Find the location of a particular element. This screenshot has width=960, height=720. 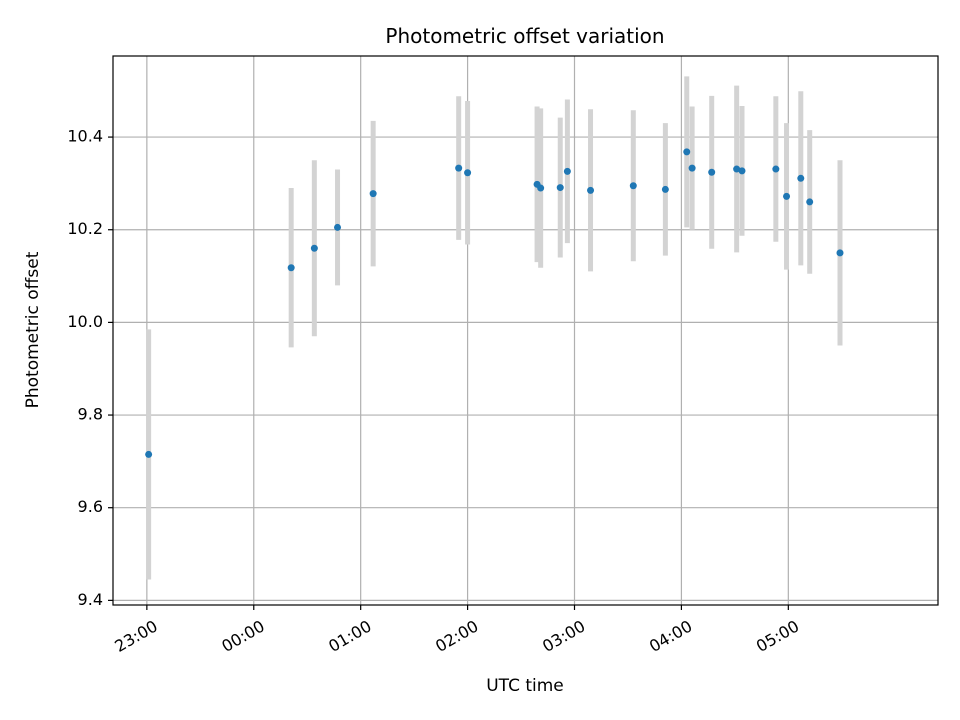

y-tick-label: 9.4 is located at coordinates (90, 599).